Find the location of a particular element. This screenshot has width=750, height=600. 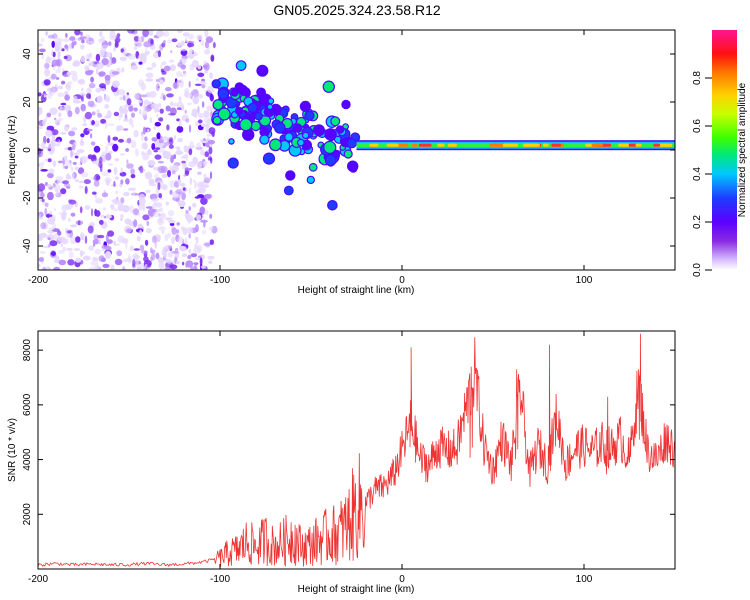

x-tick-label: 100 is located at coordinates (584, 579).